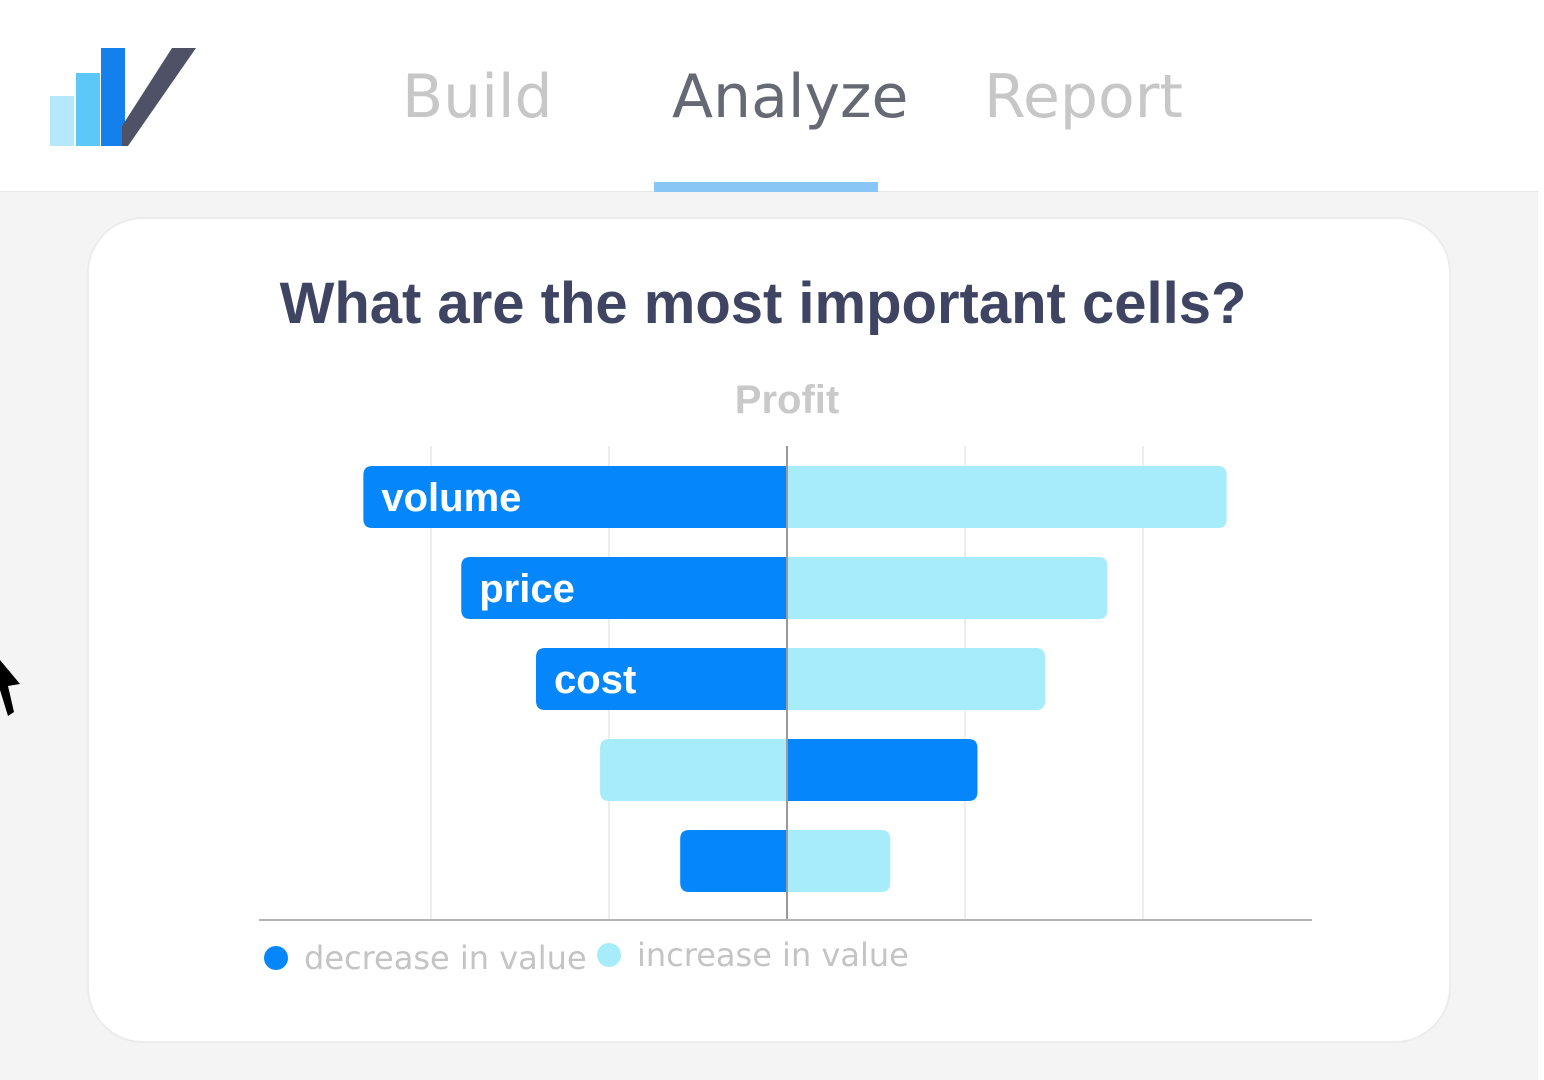 The image size is (1544, 1080). What do you see at coordinates (773, 955) in the screenshot?
I see `legend-label-increase: increase in value` at bounding box center [773, 955].